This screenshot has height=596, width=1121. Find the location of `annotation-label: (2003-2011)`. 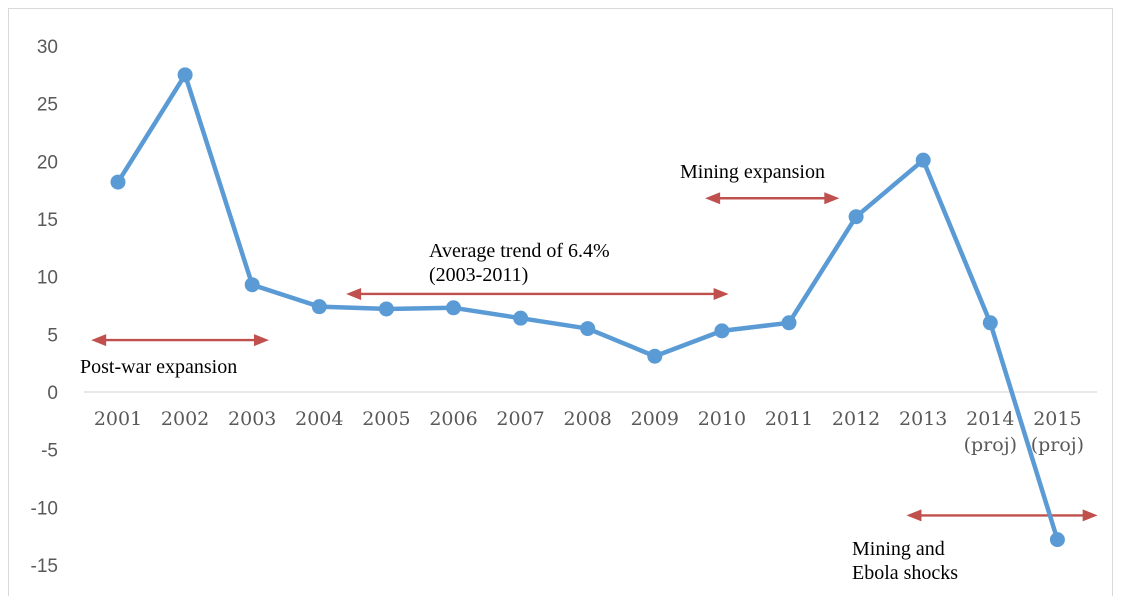

annotation-label: (2003-2011) is located at coordinates (478, 275).